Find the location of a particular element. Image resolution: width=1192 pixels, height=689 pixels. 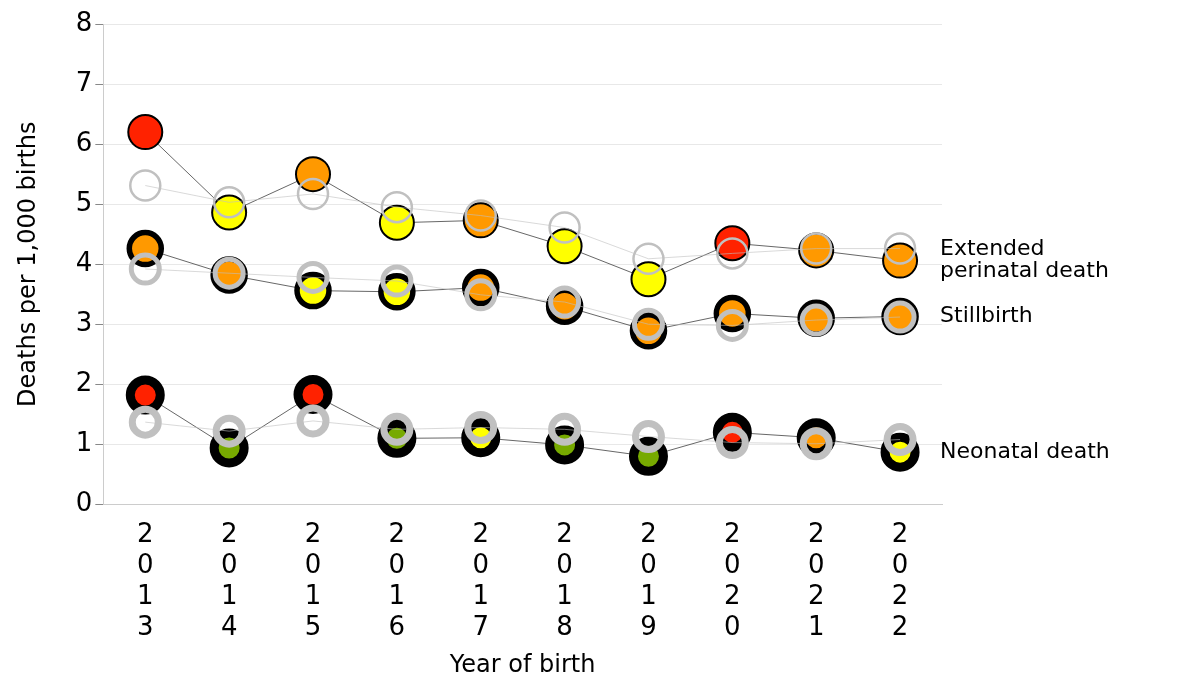

x-tick-label: 2016 is located at coordinates (397, 579).